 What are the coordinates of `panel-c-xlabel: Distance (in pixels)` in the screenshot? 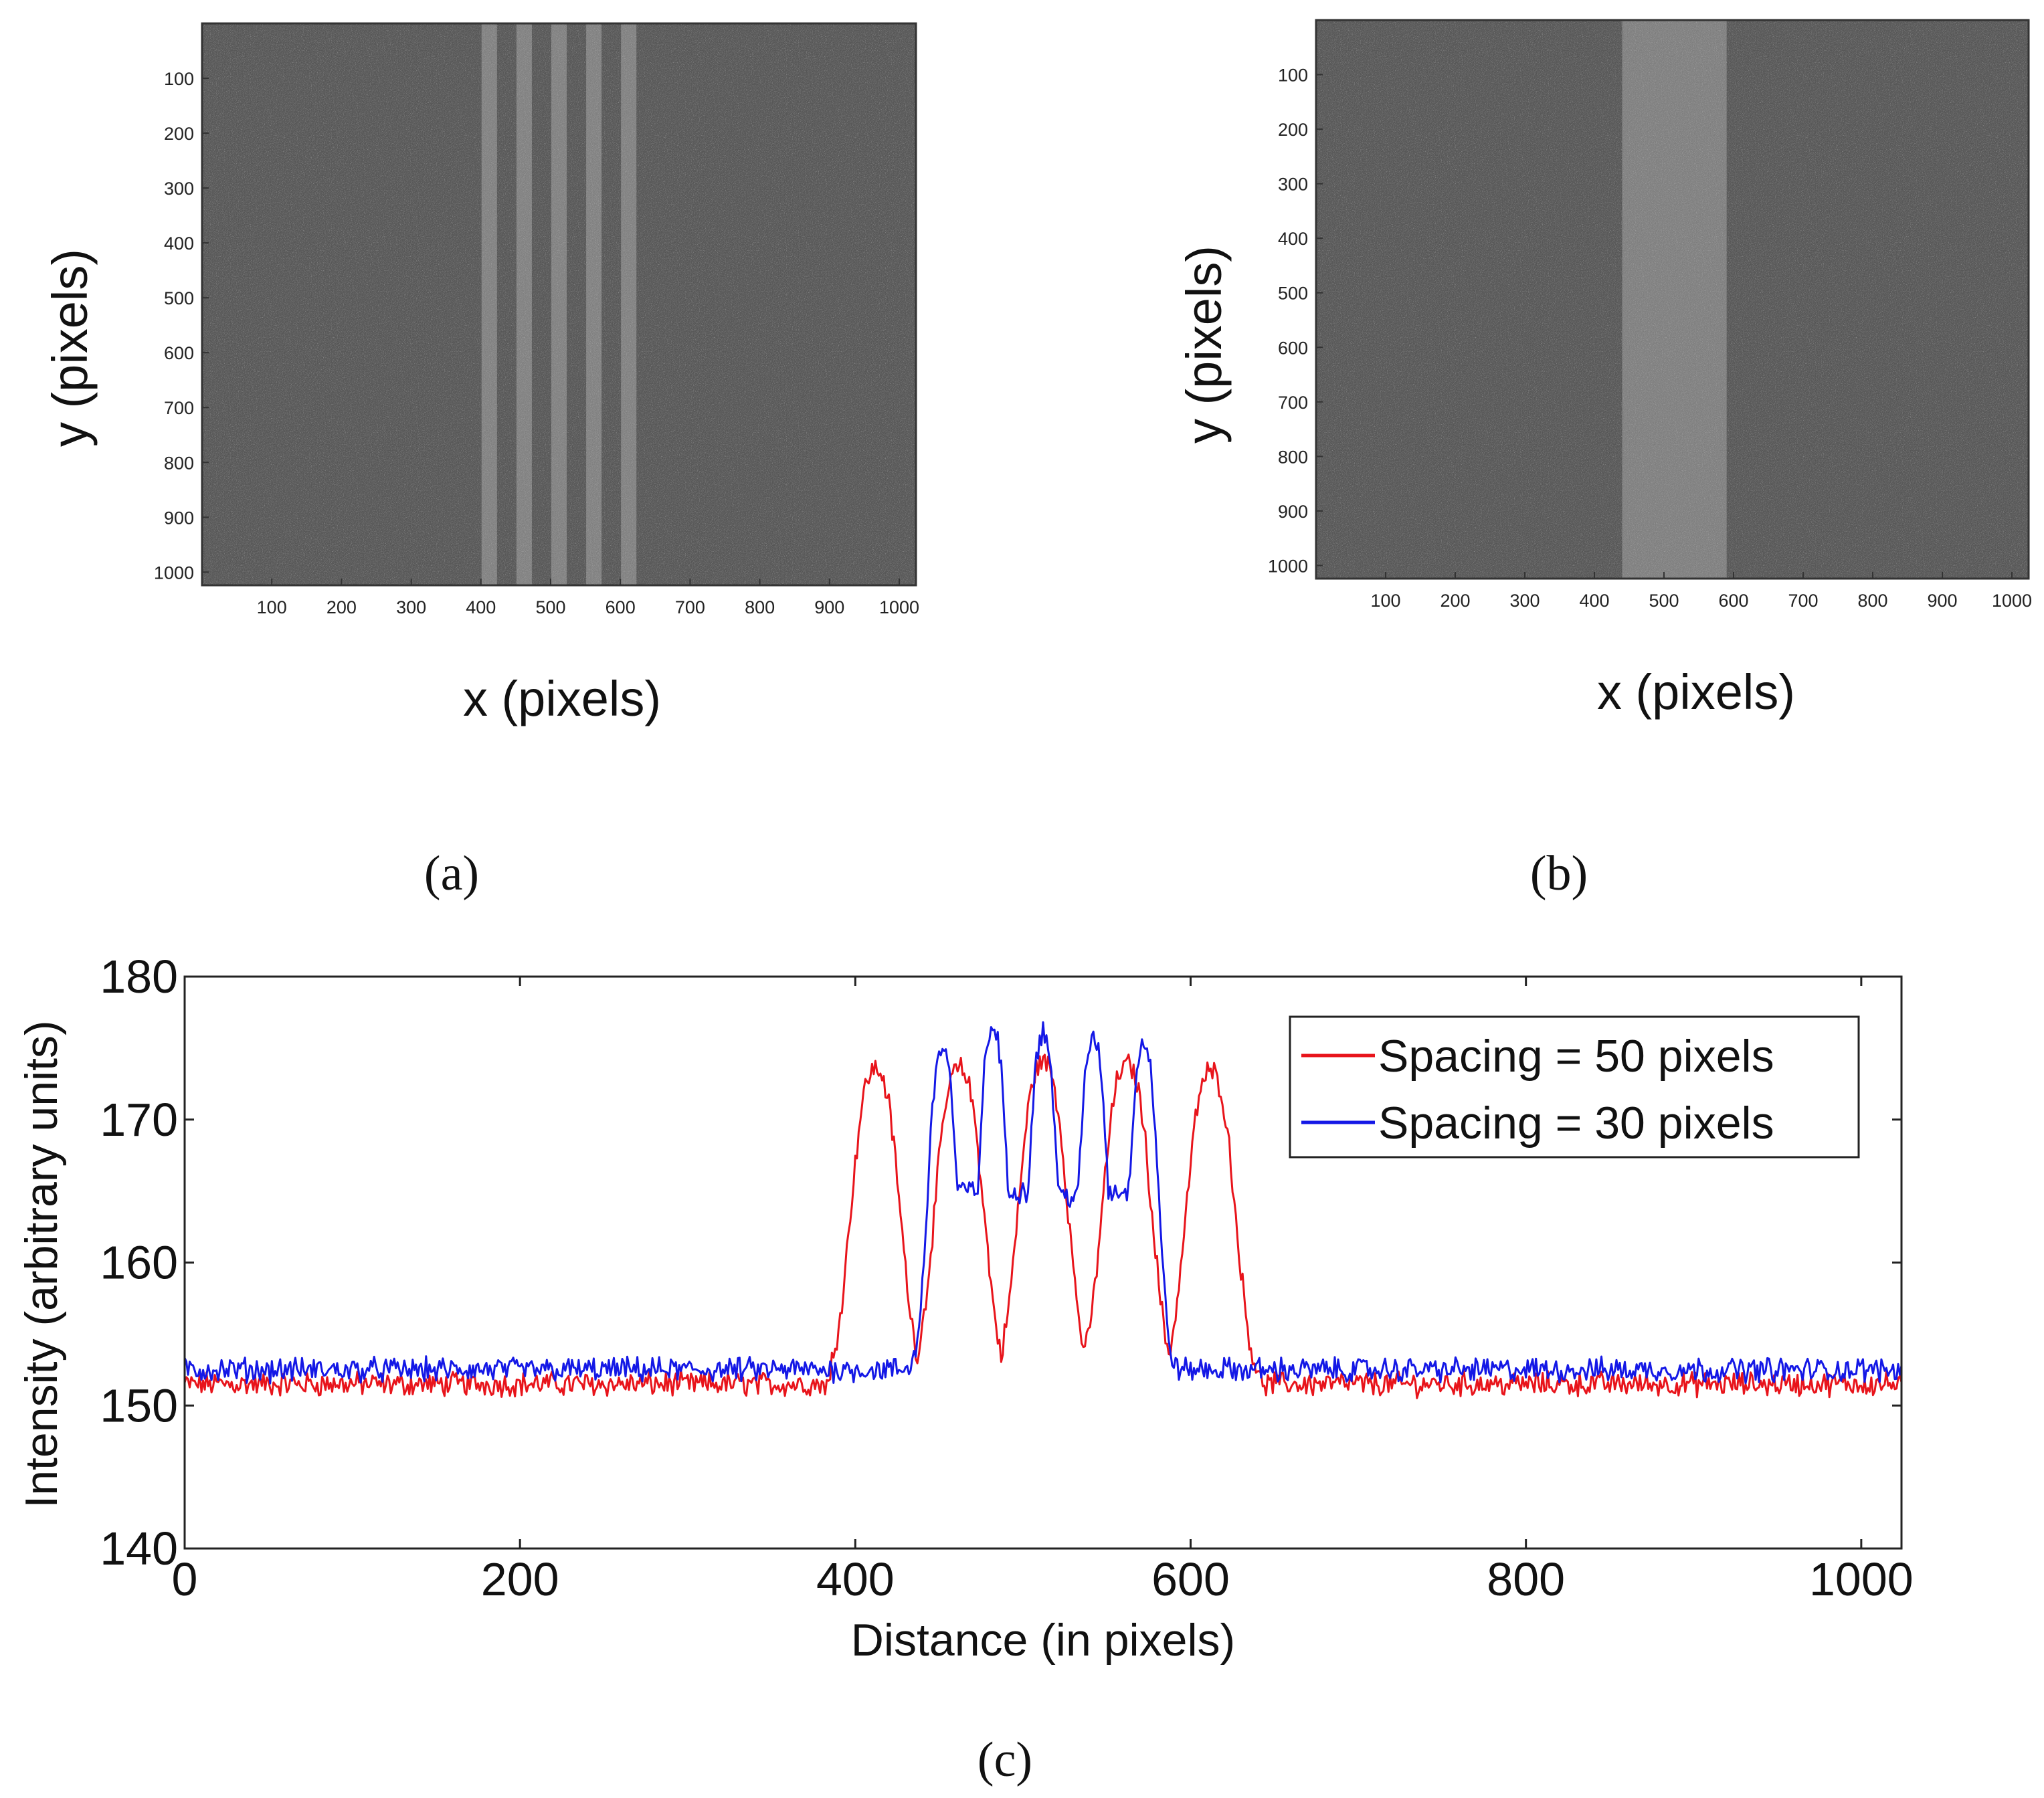 It's located at (1043, 1640).